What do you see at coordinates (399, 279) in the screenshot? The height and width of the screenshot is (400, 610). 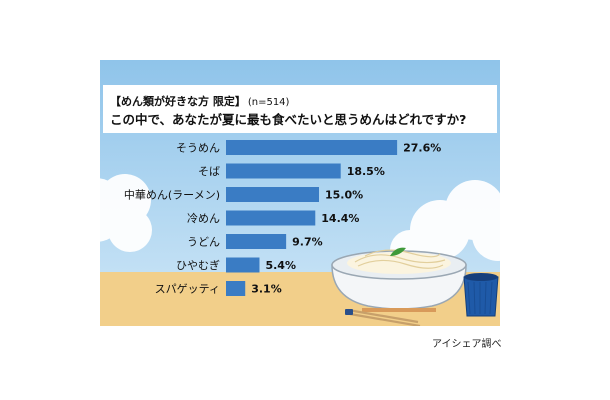 I see `noodle-bowl-illustration` at bounding box center [399, 279].